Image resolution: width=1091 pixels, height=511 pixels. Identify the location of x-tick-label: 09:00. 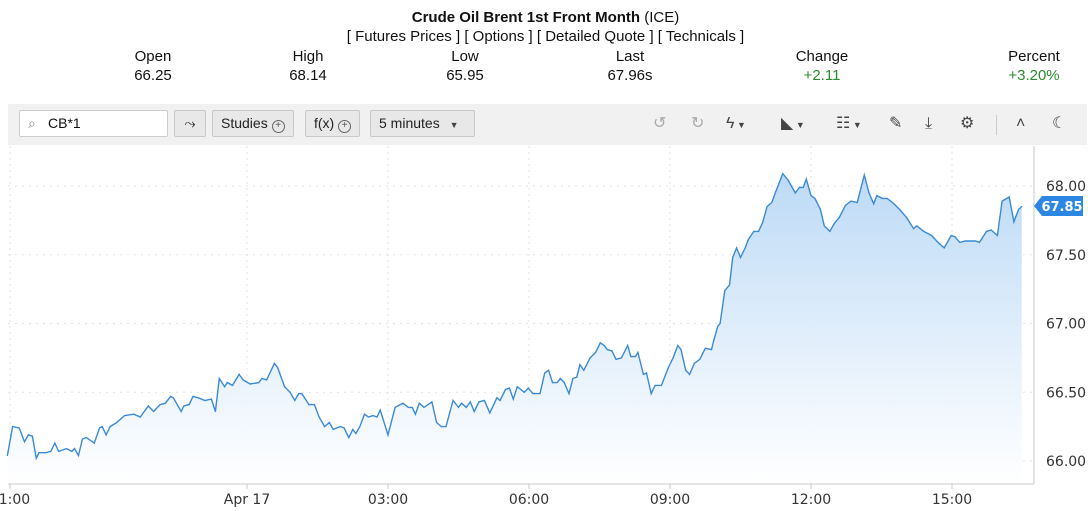
(670, 500).